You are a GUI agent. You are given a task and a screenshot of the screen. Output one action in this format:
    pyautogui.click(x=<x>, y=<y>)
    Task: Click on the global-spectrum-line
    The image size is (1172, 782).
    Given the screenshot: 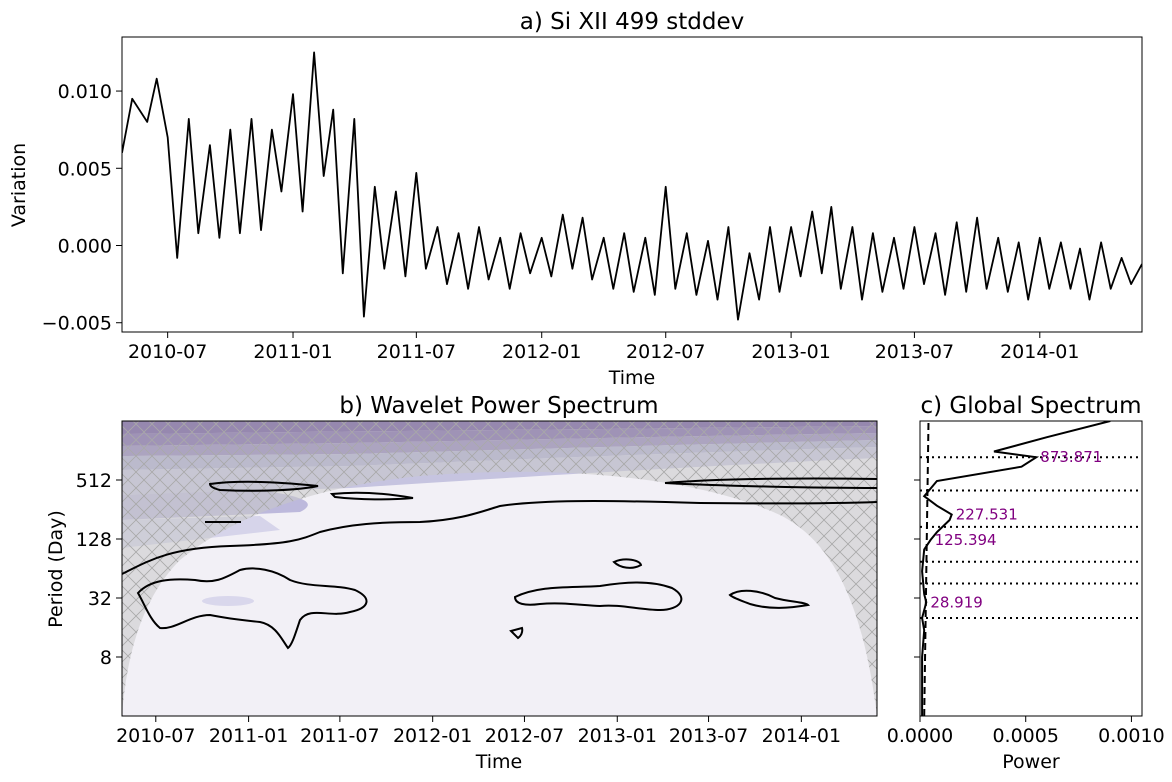 What is the action you would take?
    pyautogui.click(x=1016, y=568)
    